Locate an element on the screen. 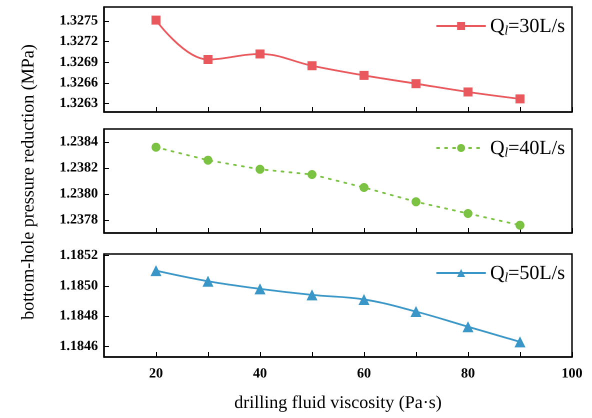 Image resolution: width=592 pixels, height=418 pixels. y-tick-label: 1.2382 is located at coordinates (79, 168).